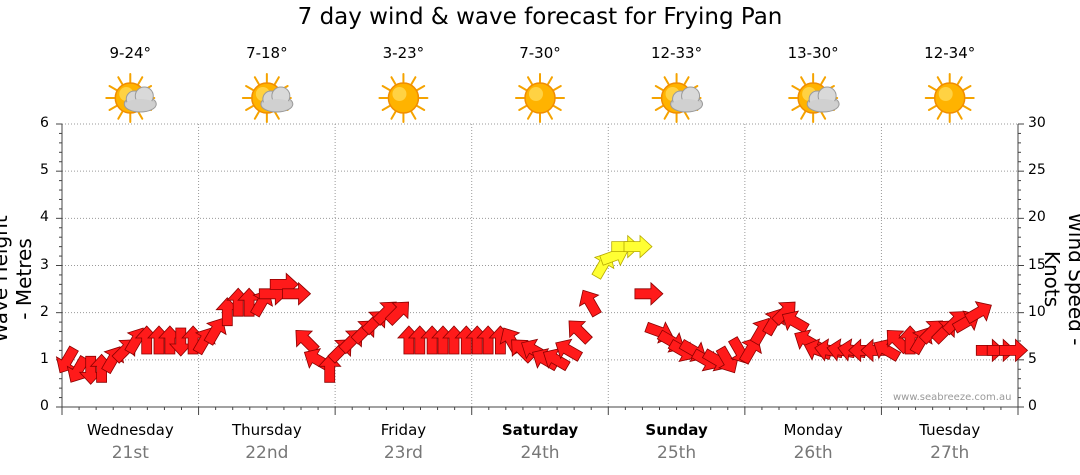  Describe the element at coordinates (950, 430) in the screenshot. I see `day-label: Tuesday` at that location.